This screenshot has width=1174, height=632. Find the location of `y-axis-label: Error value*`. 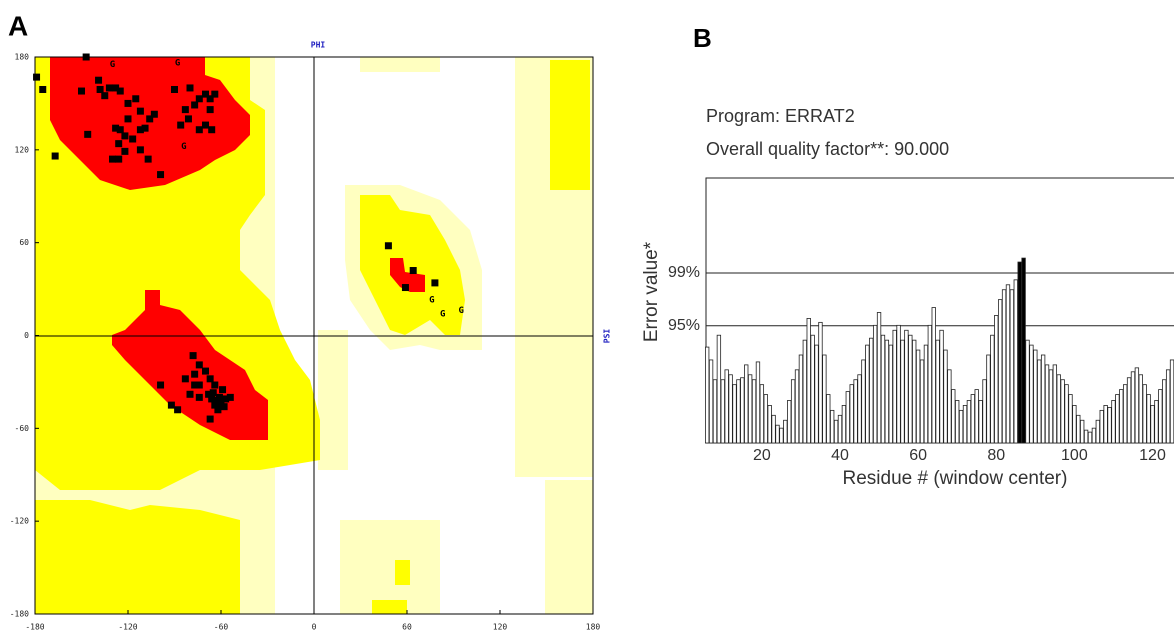

y-axis-label: Error value* is located at coordinates (651, 291).